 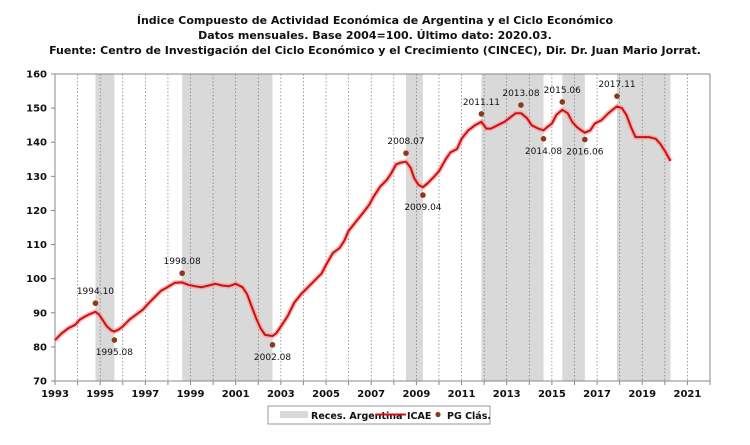 I want to click on x-tick-label: 2003, so click(x=281, y=394).